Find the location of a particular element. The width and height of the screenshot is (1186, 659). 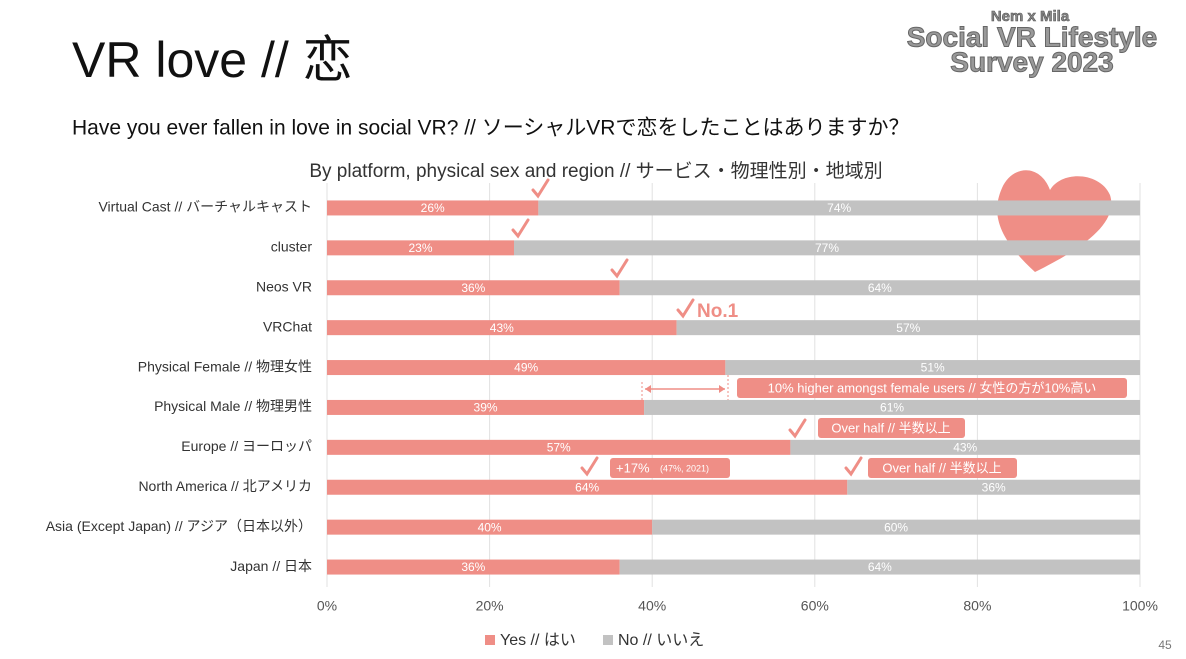

x-tick-label: 80% is located at coordinates (977, 606).